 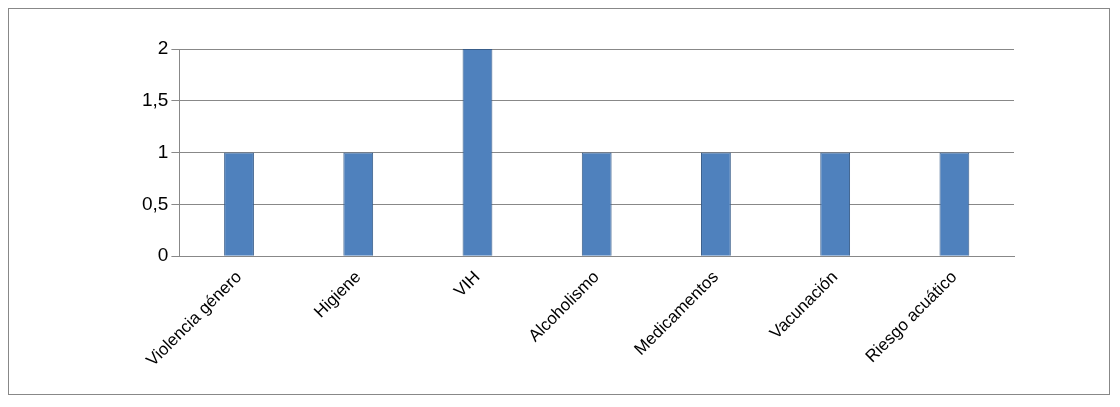 What do you see at coordinates (155, 100) in the screenshot?
I see `y-tick-label: 1,5` at bounding box center [155, 100].